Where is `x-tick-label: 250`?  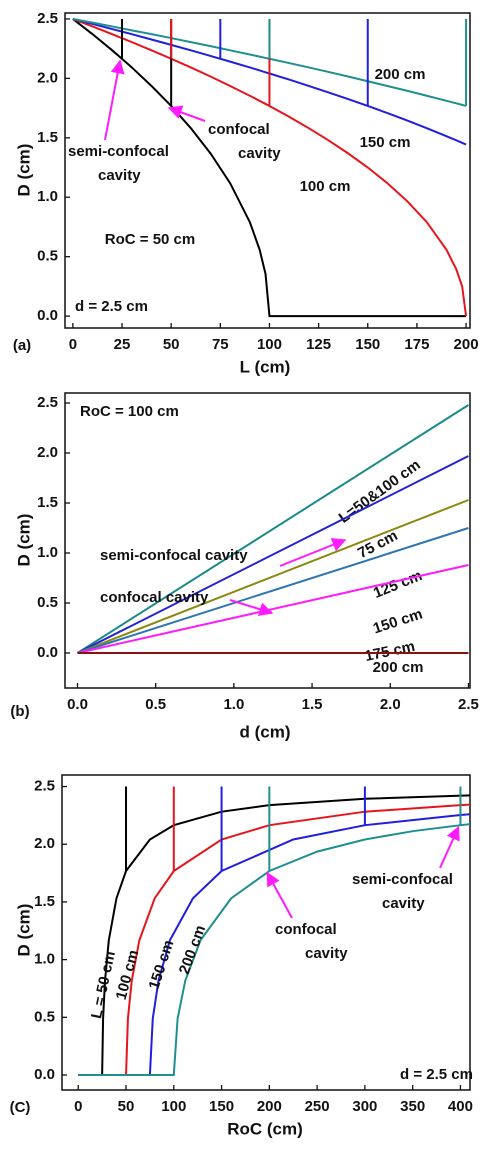
x-tick-label: 250 is located at coordinates (317, 1106).